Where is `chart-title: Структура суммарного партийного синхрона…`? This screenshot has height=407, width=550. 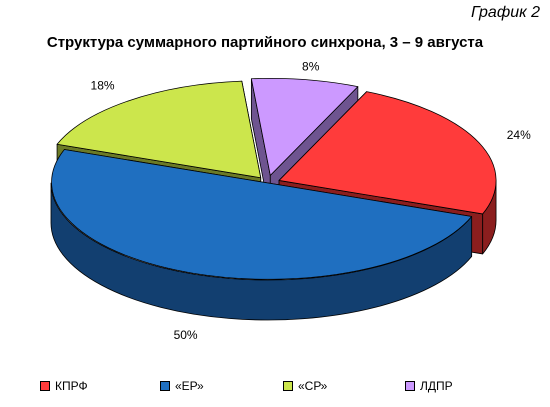
chart-title: Структура суммарного партийного синхрона… is located at coordinates (265, 42).